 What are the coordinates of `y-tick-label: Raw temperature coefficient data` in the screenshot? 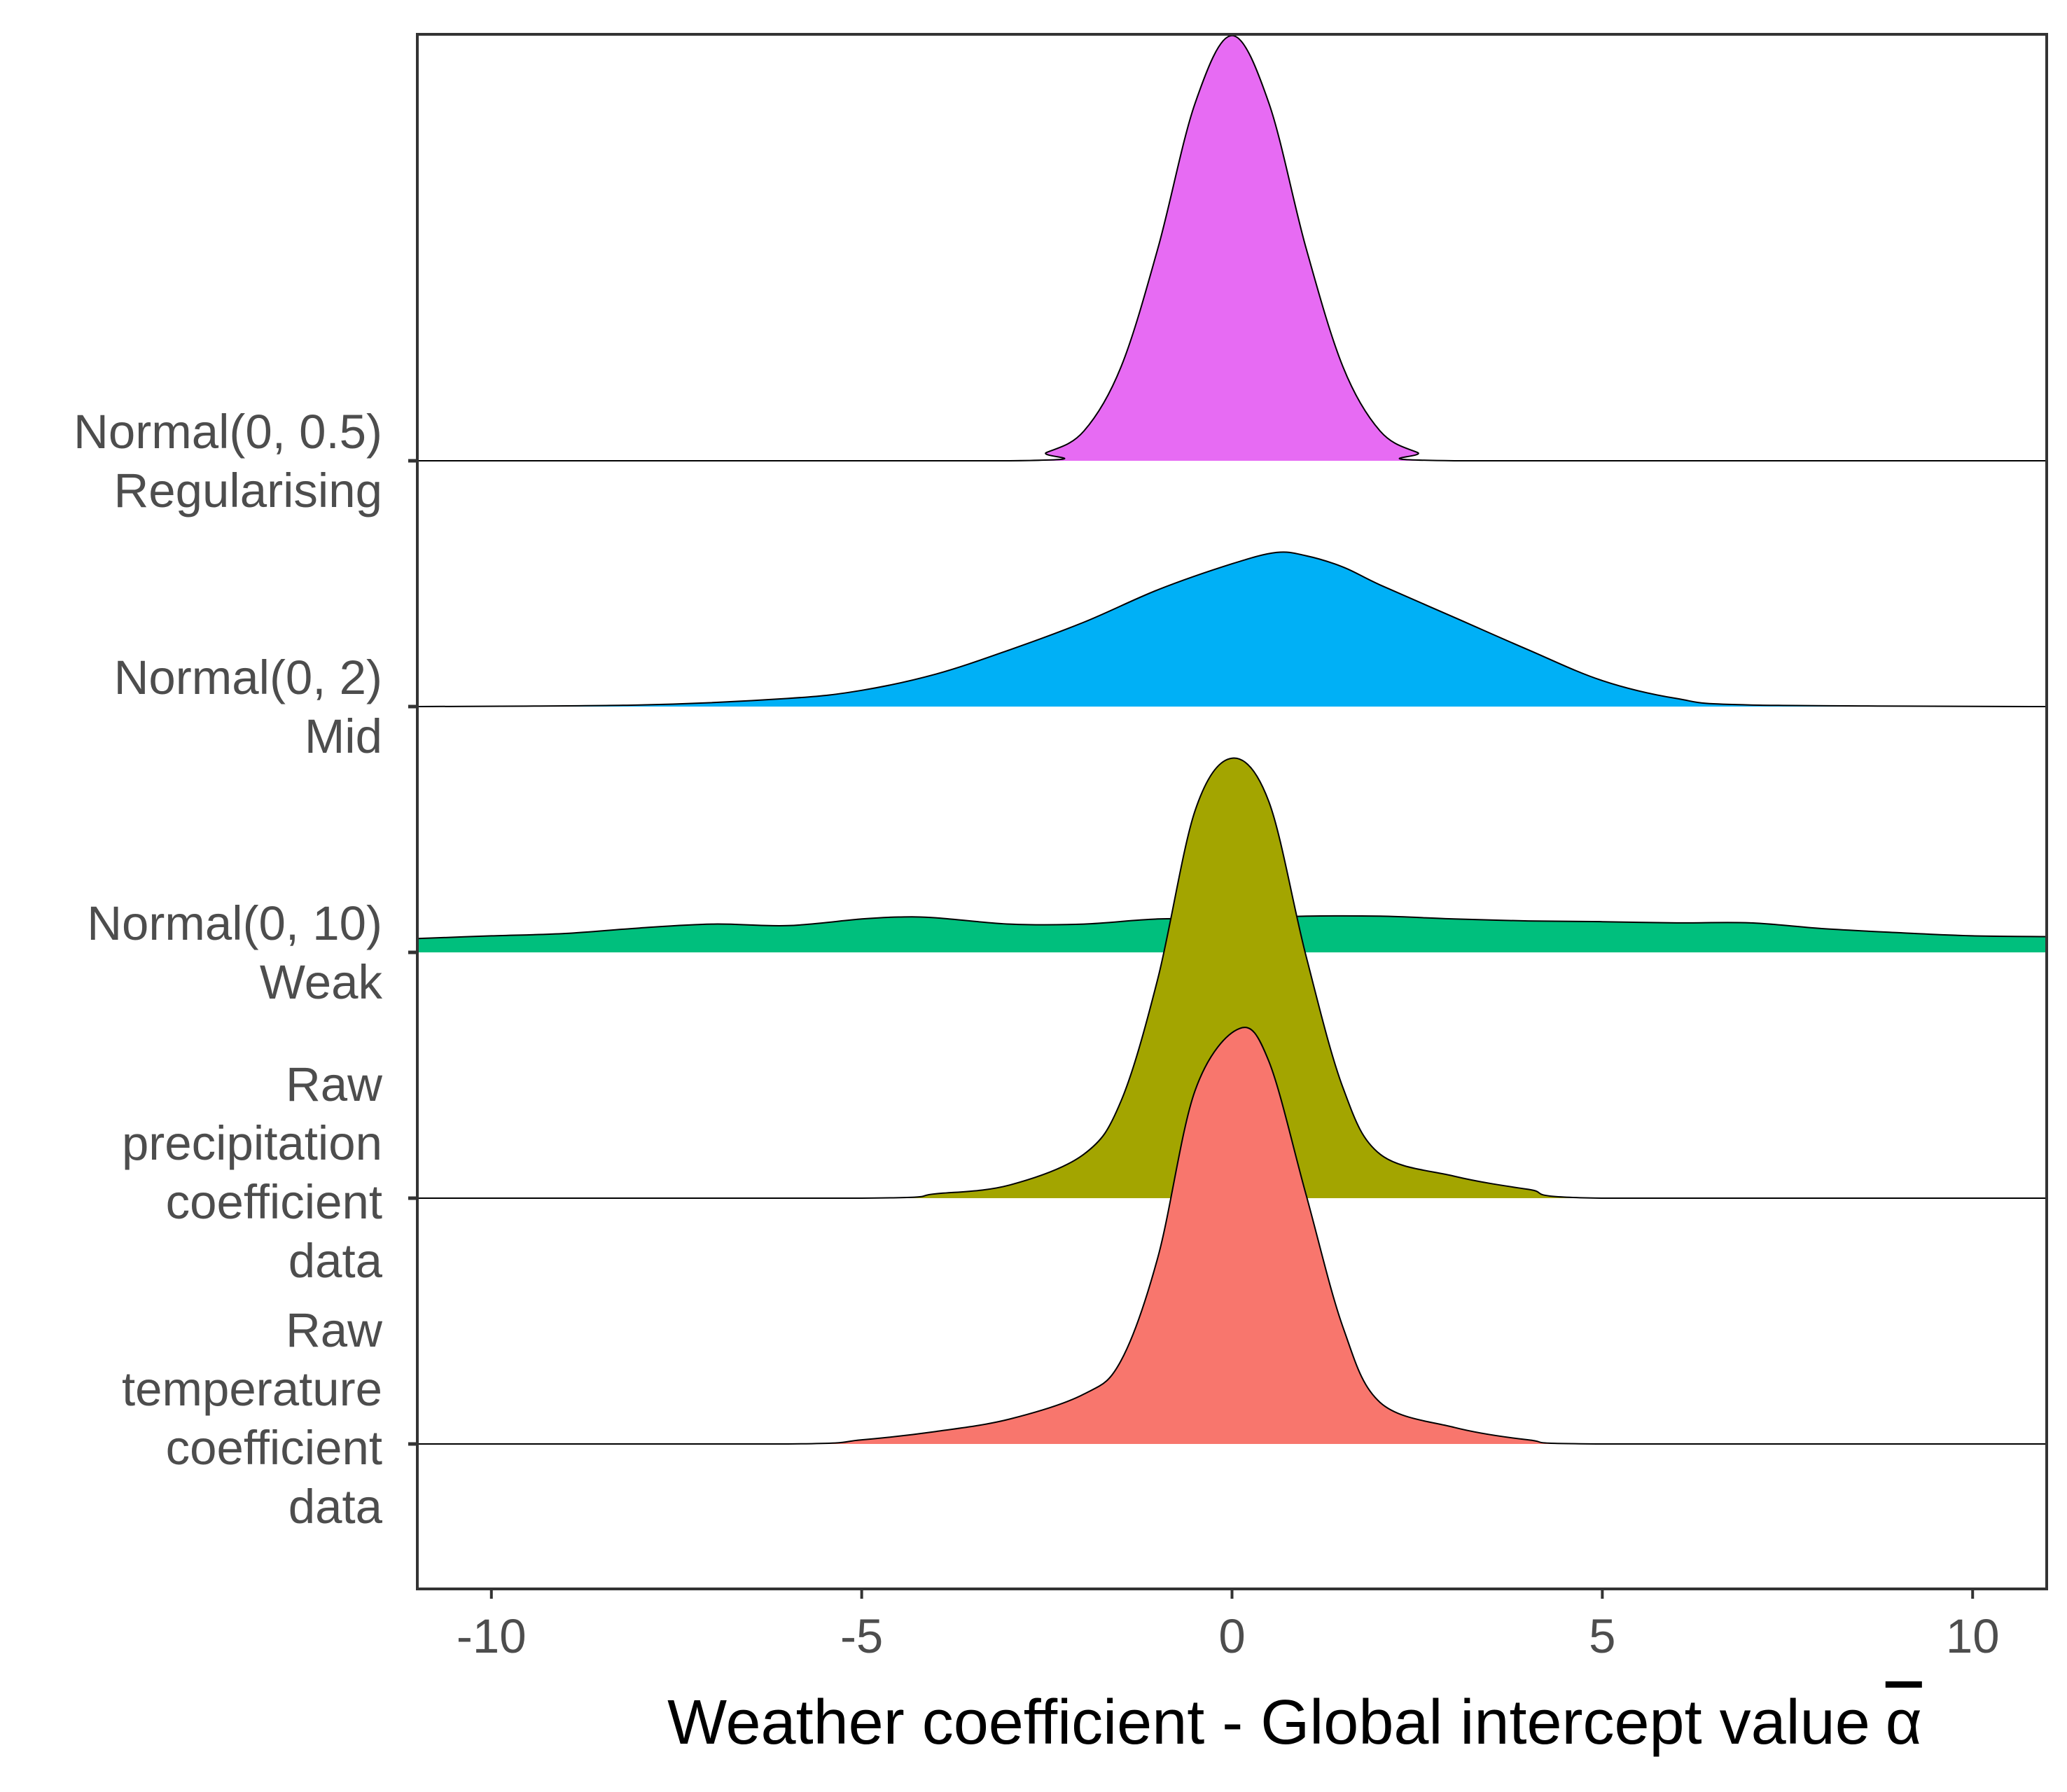 It's located at (252, 1418).